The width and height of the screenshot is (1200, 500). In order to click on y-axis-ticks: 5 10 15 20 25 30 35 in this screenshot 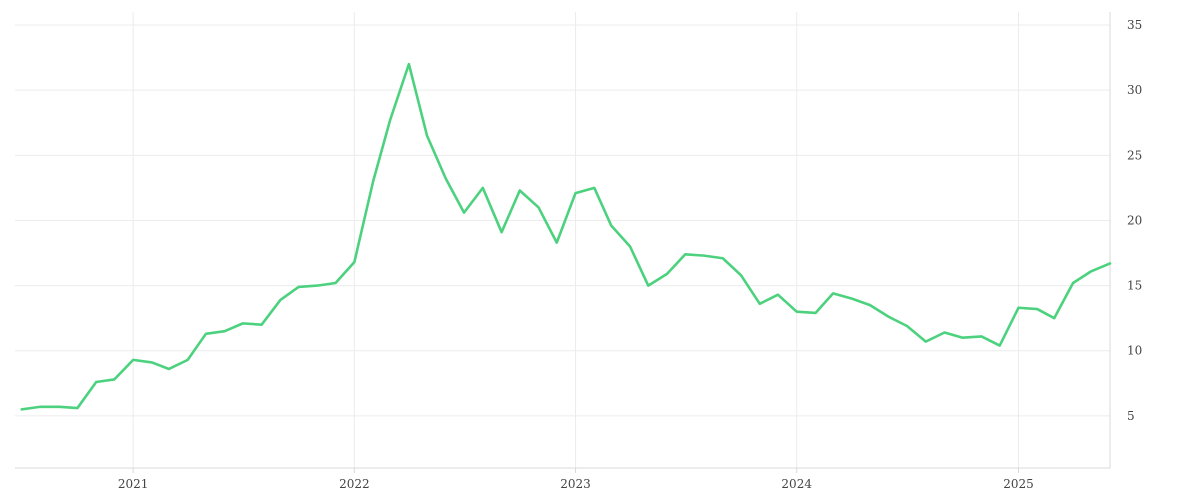, I will do `click(1134, 220)`.